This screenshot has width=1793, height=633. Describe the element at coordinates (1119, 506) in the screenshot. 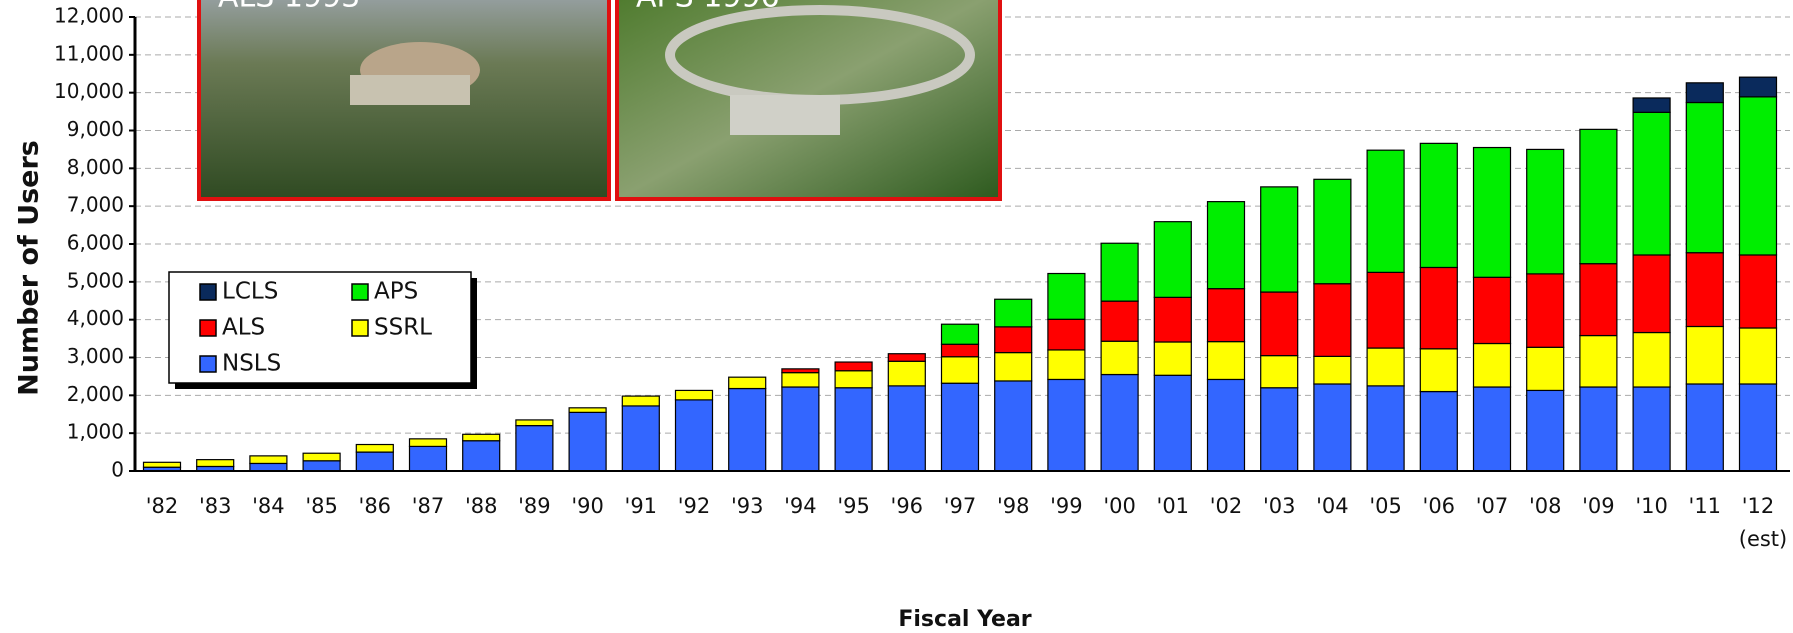

I see `x-tick-label: '00` at that location.